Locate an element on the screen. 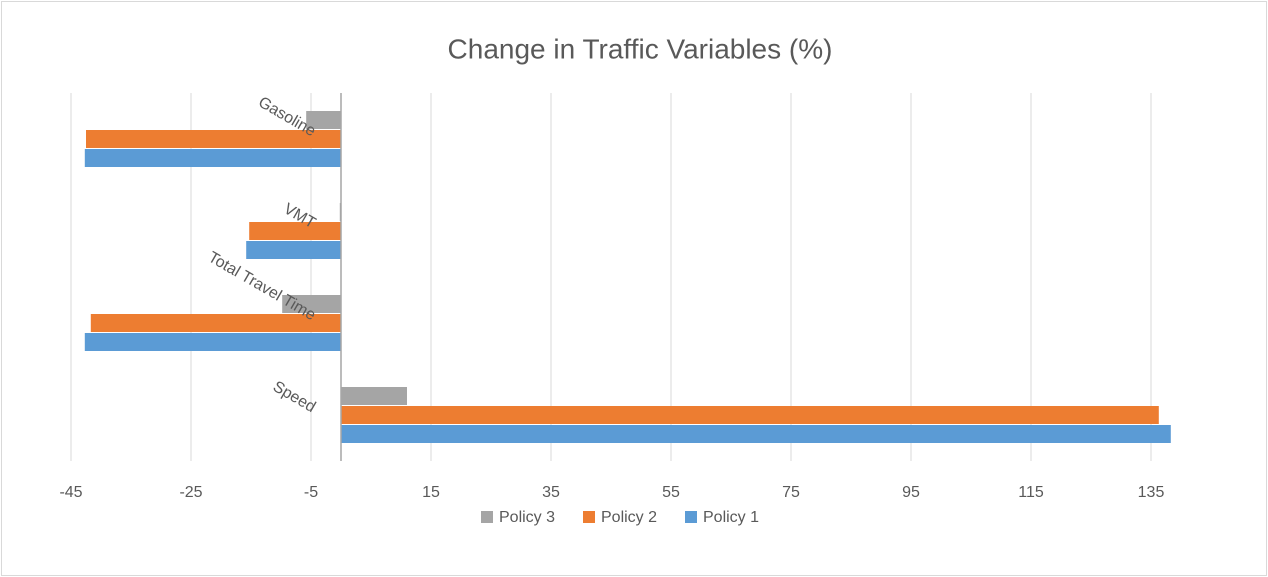 This screenshot has width=1268, height=577. x-tick-label: 35 is located at coordinates (551, 492).